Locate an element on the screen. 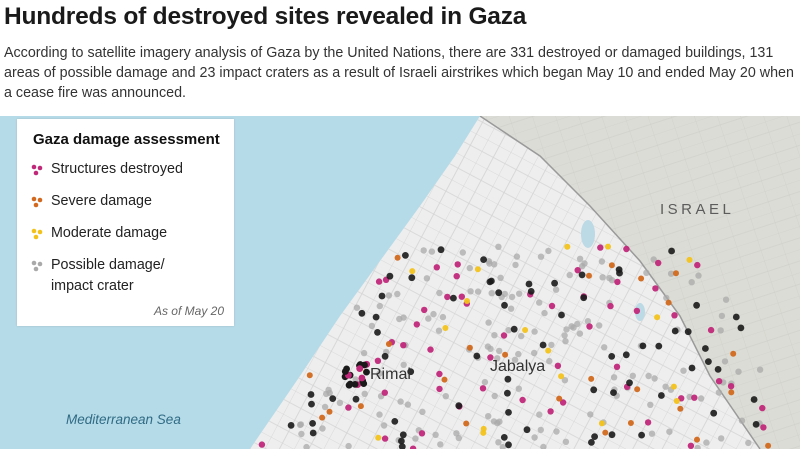 The width and height of the screenshot is (800, 449). label-israel: ISRAEL is located at coordinates (697, 209).